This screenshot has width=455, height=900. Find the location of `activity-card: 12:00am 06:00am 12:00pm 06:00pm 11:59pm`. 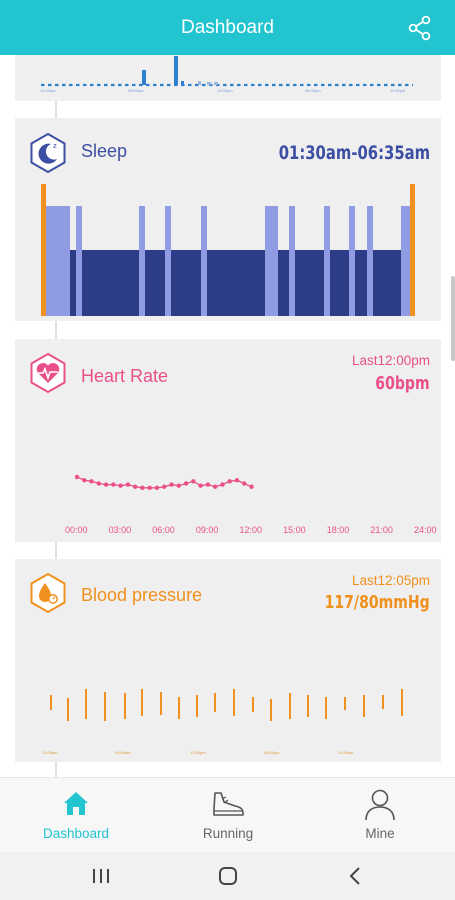

activity-card: 12:00am 06:00am 12:00pm 06:00pm 11:59pm is located at coordinates (228, 78).